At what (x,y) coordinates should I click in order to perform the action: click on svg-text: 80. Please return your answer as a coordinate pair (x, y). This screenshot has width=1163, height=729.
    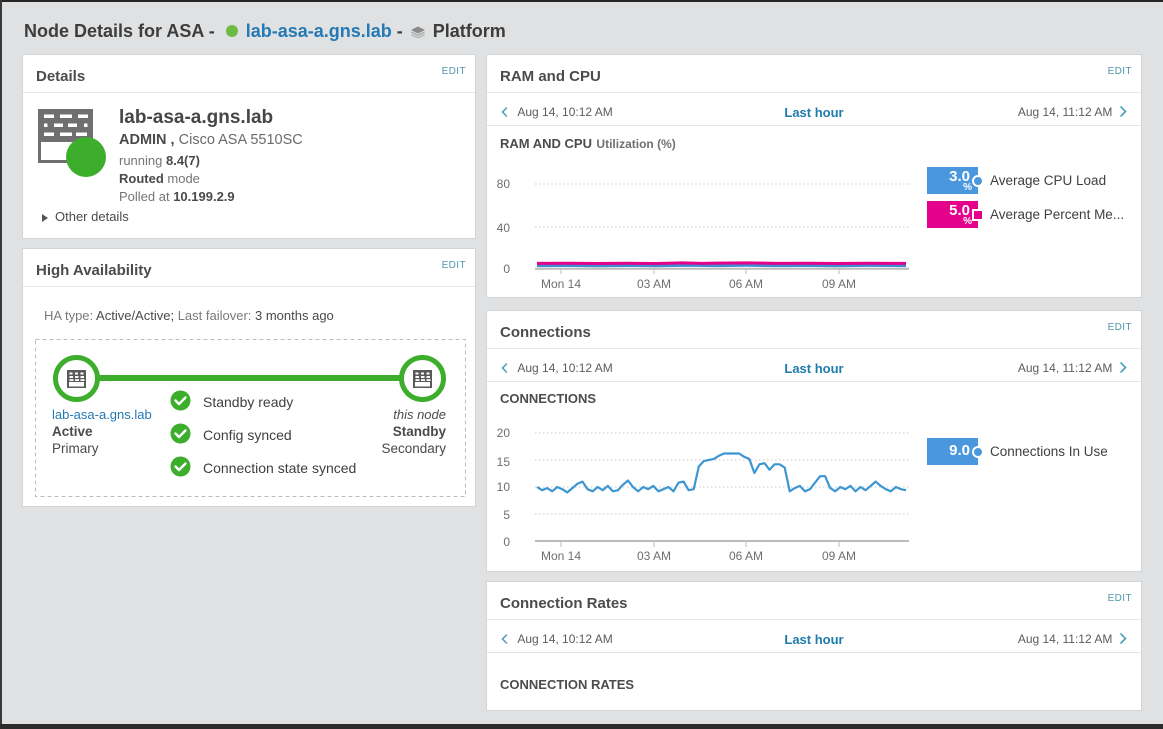
    Looking at the image, I should click on (504, 184).